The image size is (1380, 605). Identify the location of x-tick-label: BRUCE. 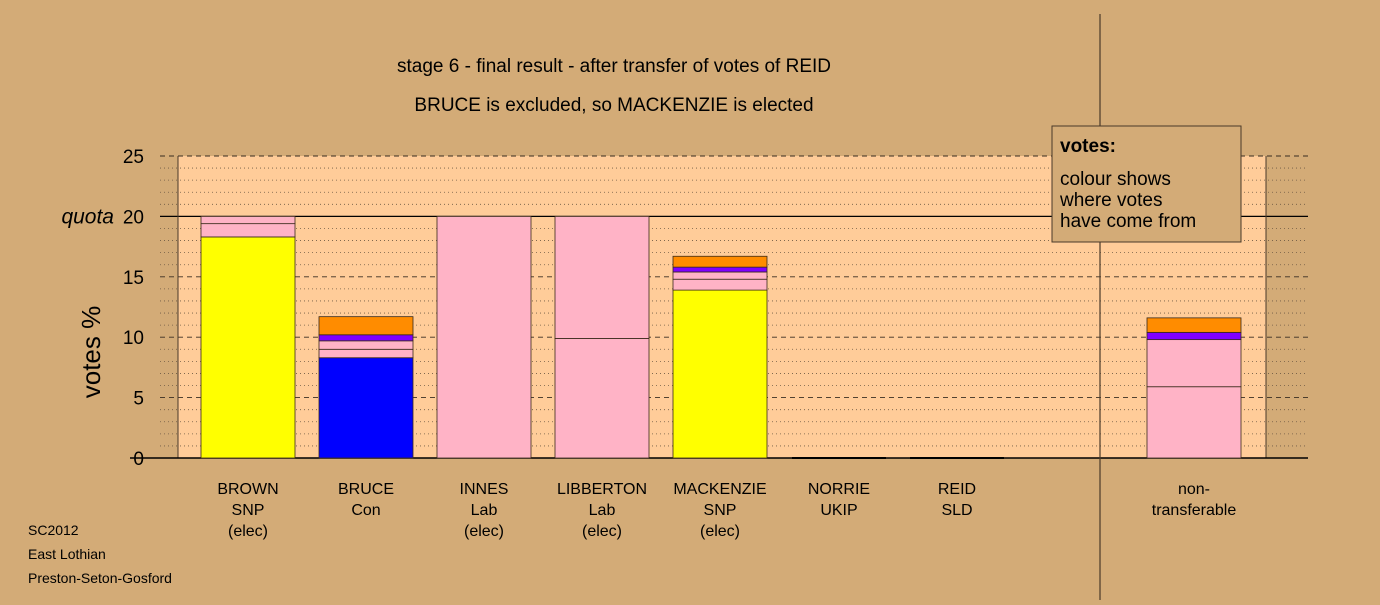
(366, 489).